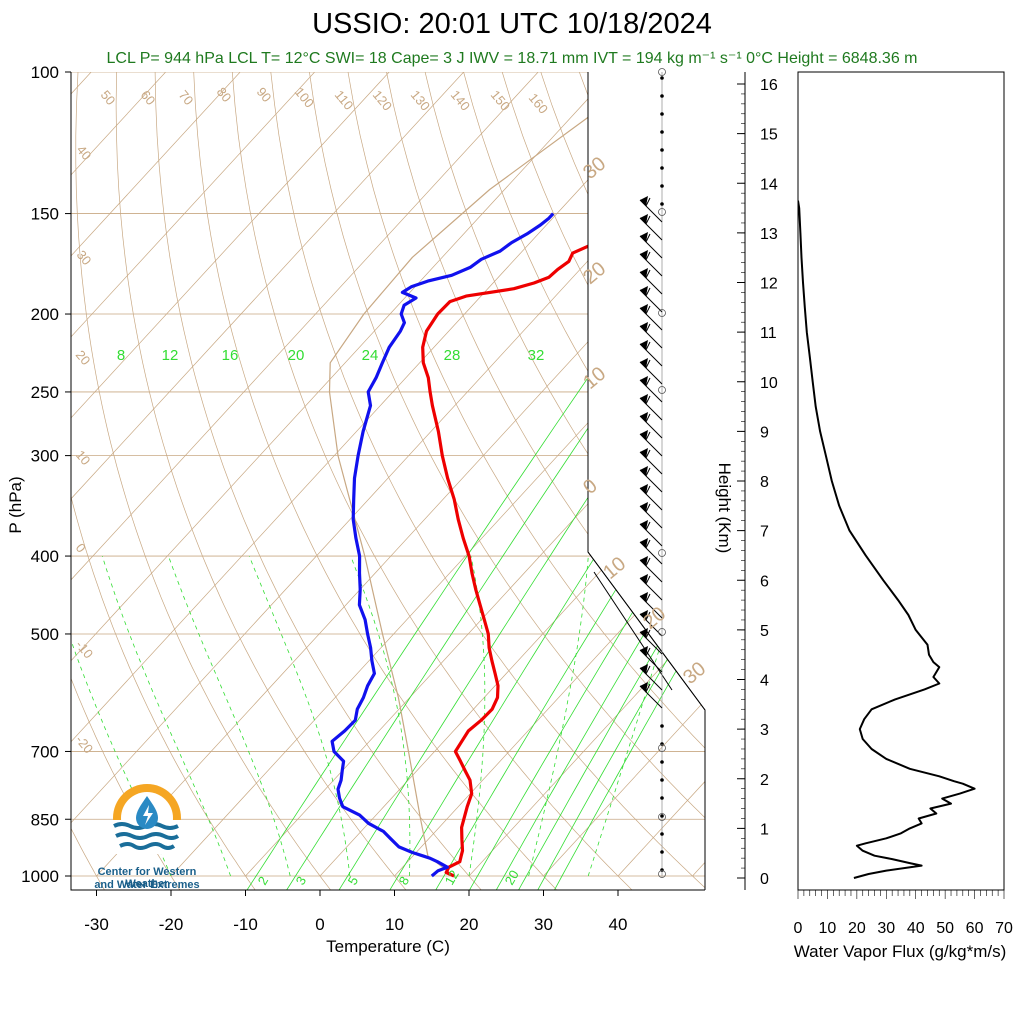  Describe the element at coordinates (764, 432) in the screenshot. I see `height-tick-label: 9` at that location.